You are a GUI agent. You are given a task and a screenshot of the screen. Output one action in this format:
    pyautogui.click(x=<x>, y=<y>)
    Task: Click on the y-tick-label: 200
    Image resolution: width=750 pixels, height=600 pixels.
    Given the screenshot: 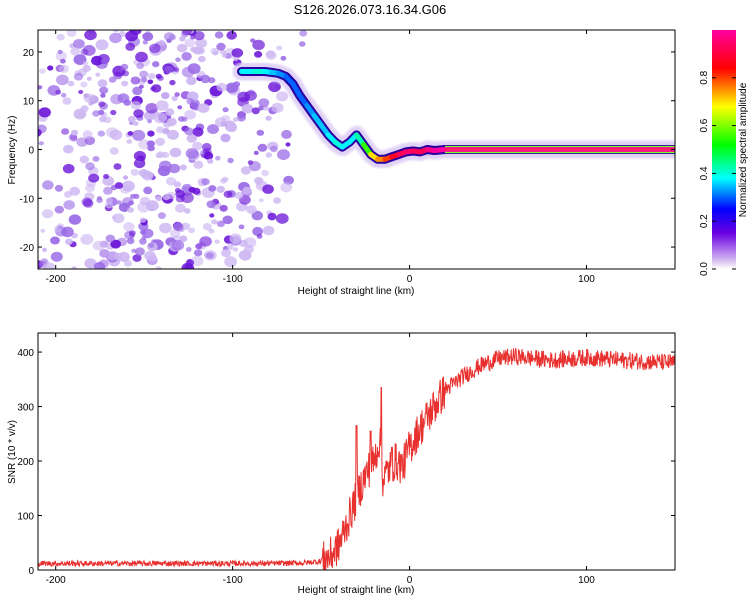 What is the action you would take?
    pyautogui.click(x=25, y=462)
    